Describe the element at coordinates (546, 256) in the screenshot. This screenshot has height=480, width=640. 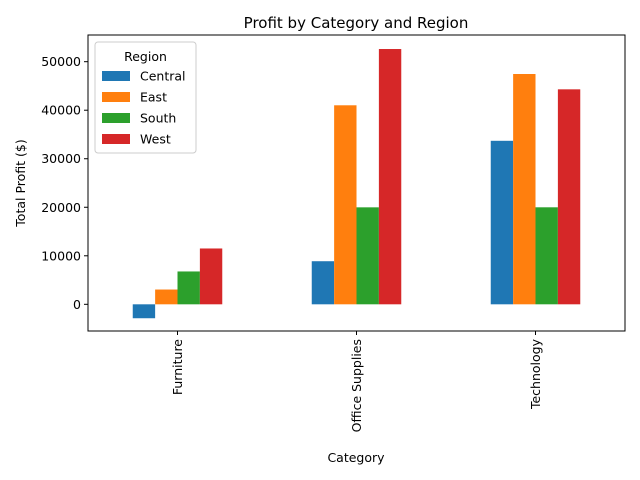
I see `bar-south-technology` at that location.